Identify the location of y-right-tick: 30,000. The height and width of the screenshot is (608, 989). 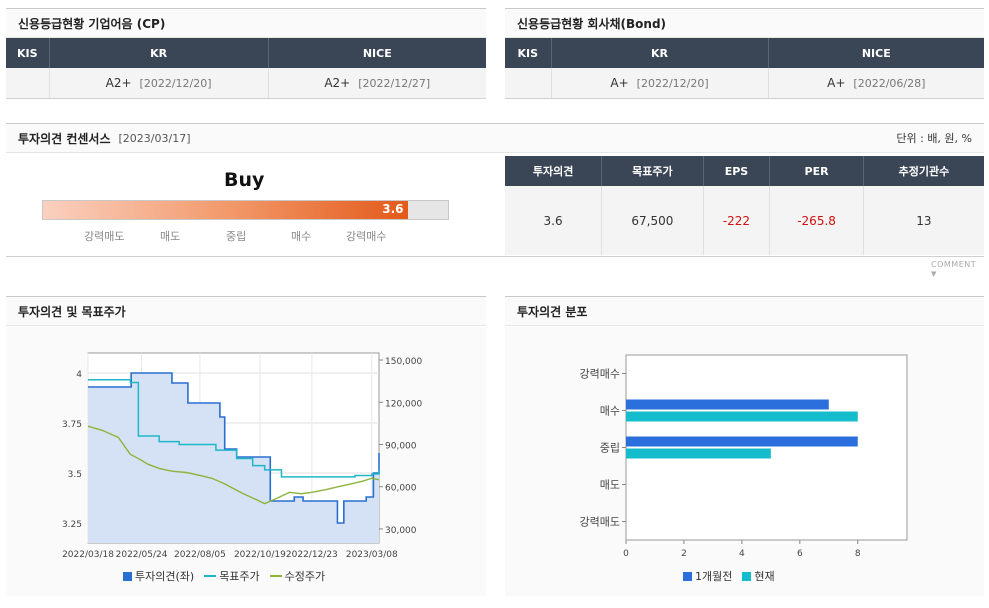
(401, 531).